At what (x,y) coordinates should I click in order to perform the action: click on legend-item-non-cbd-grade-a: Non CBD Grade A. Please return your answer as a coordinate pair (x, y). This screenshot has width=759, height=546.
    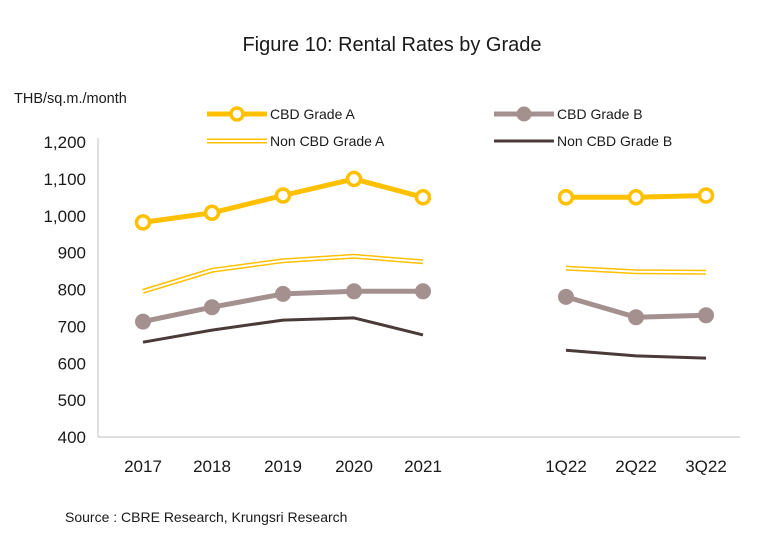
    Looking at the image, I should click on (296, 141).